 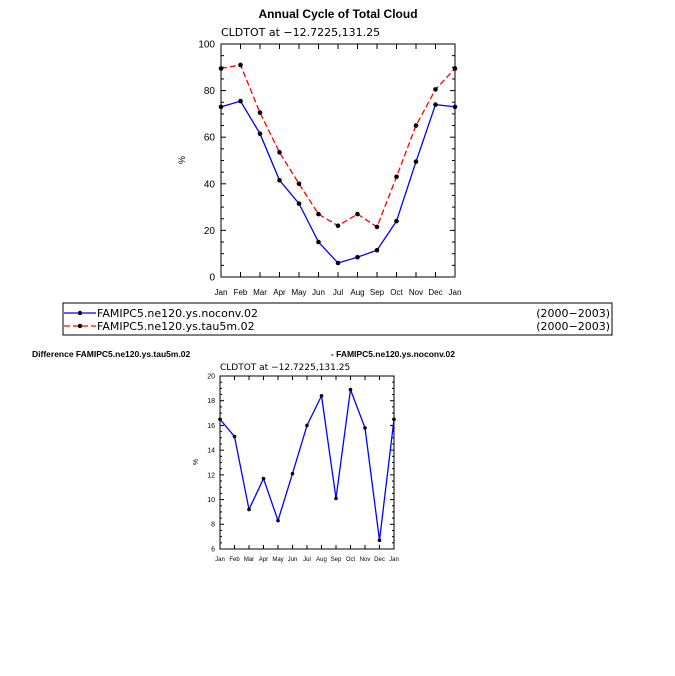 What do you see at coordinates (213, 549) in the screenshot?
I see `y-tick-label: 6` at bounding box center [213, 549].